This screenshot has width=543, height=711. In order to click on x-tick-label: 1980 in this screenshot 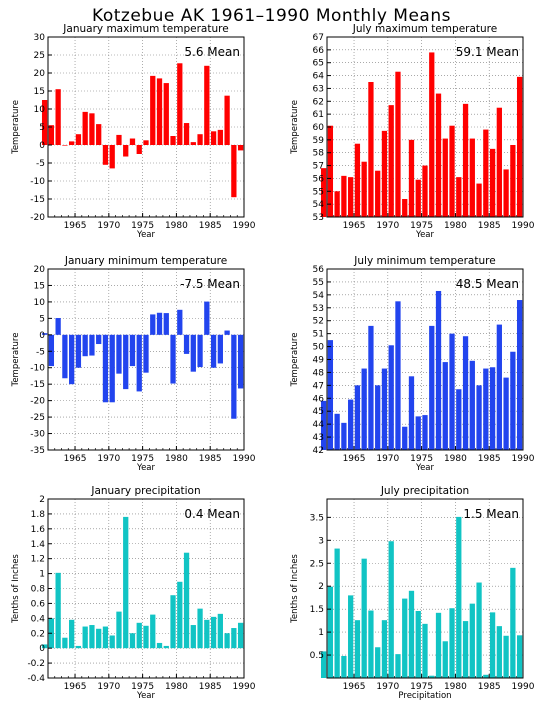, I will do `click(455, 459)`.